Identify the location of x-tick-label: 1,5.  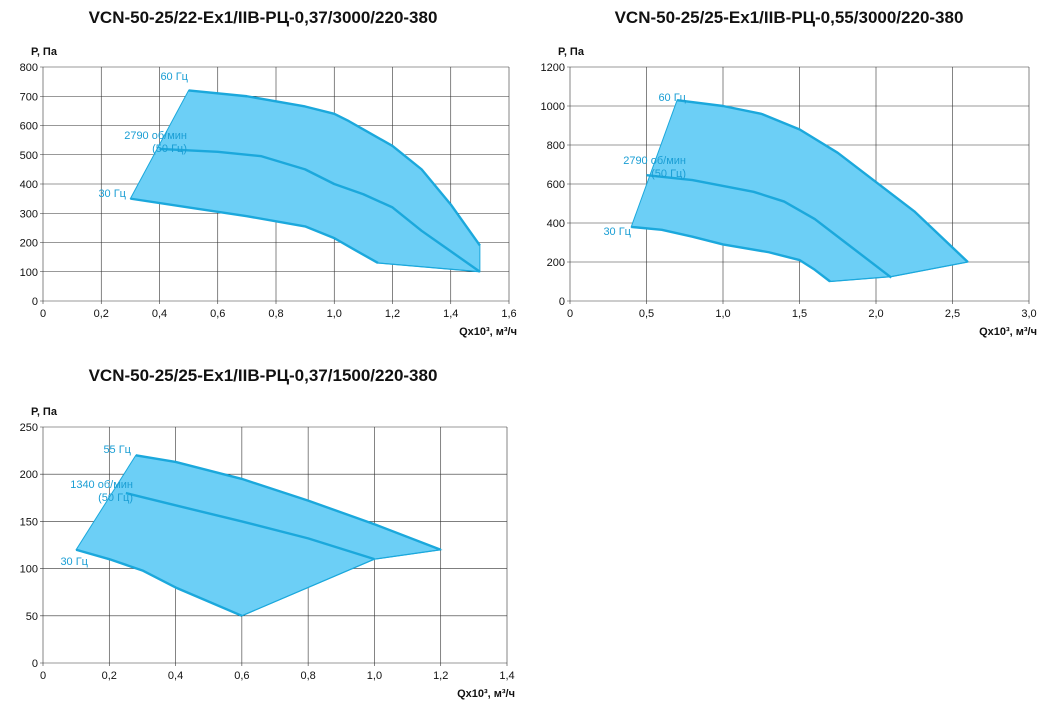
(799, 314).